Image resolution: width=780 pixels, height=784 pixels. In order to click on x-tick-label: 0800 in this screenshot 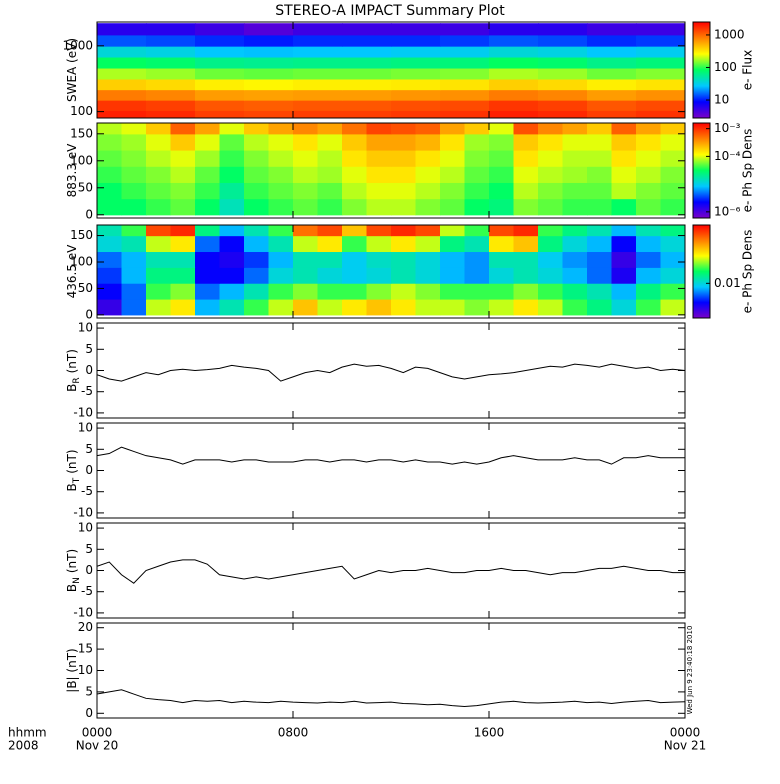, I will do `click(293, 733)`.